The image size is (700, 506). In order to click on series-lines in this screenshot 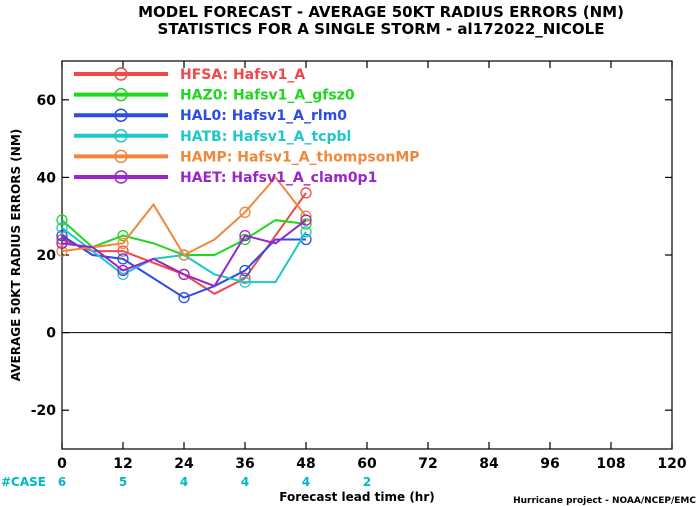, I will do `click(184, 239)`.